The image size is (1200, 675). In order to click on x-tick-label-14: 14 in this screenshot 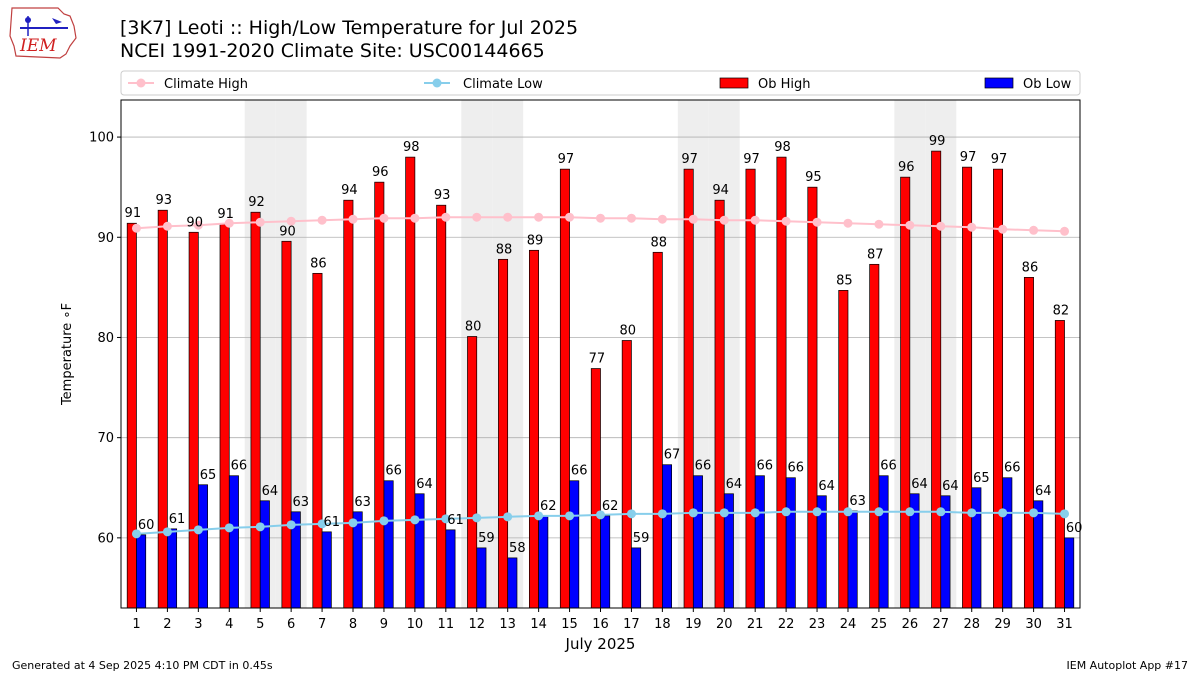, I will do `click(538, 624)`.